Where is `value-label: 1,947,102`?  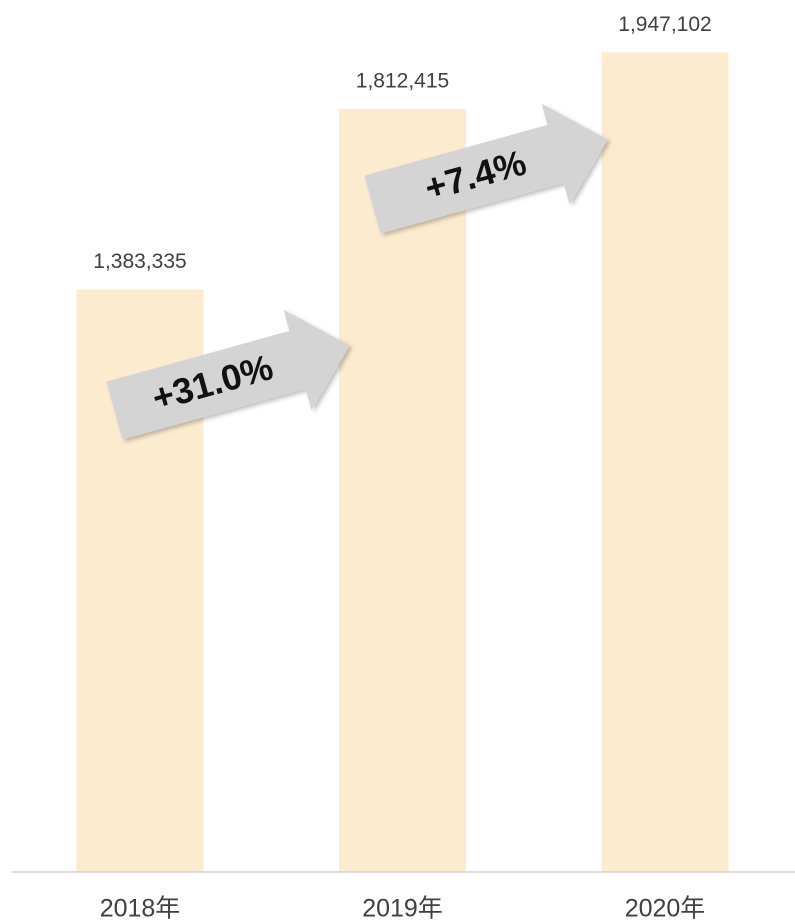 value-label: 1,947,102 is located at coordinates (664, 24).